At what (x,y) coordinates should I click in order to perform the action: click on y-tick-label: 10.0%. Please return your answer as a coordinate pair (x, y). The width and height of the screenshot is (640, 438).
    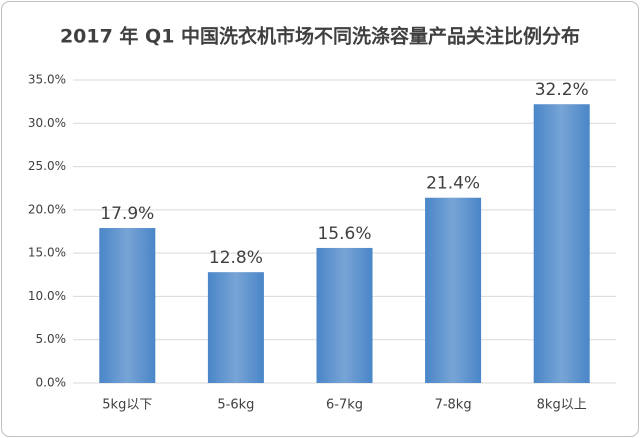
    Looking at the image, I should click on (47, 296).